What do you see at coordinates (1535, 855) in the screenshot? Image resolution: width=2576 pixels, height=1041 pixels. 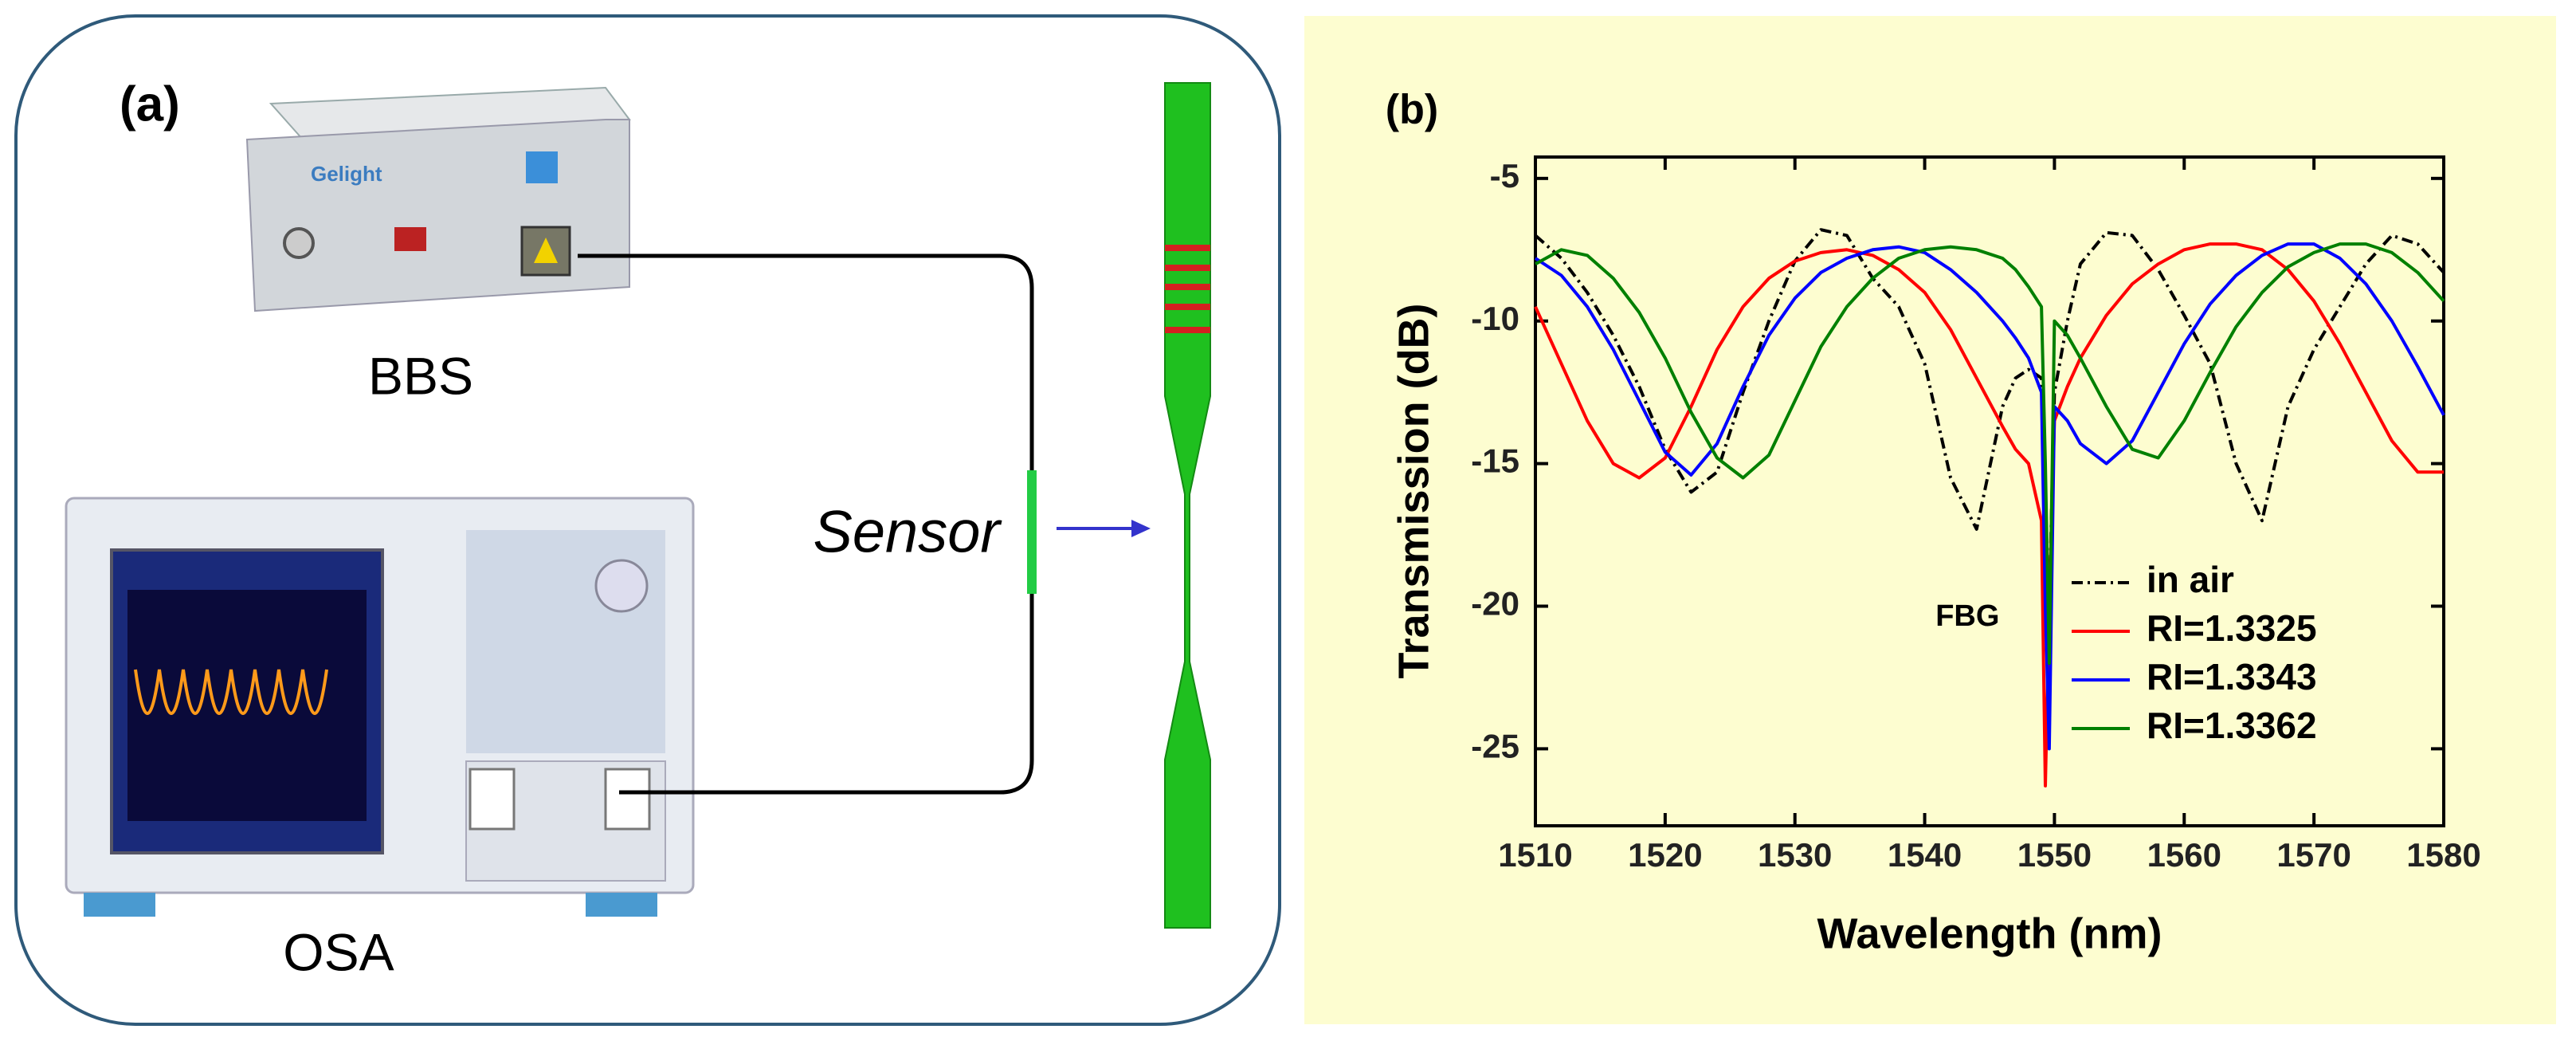 I see `x-tick-label: 1510` at bounding box center [1535, 855].